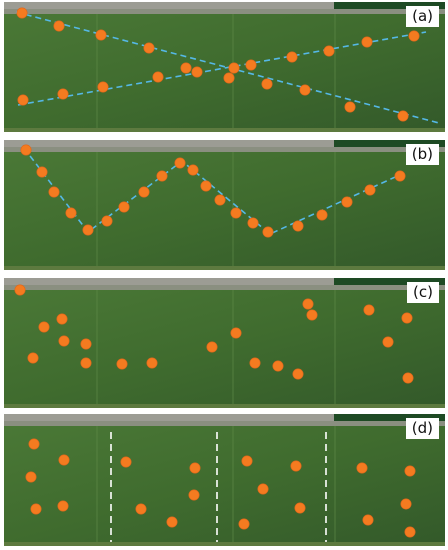  What do you see at coordinates (422, 428) in the screenshot?
I see `panel-label-d: (d)` at bounding box center [422, 428].